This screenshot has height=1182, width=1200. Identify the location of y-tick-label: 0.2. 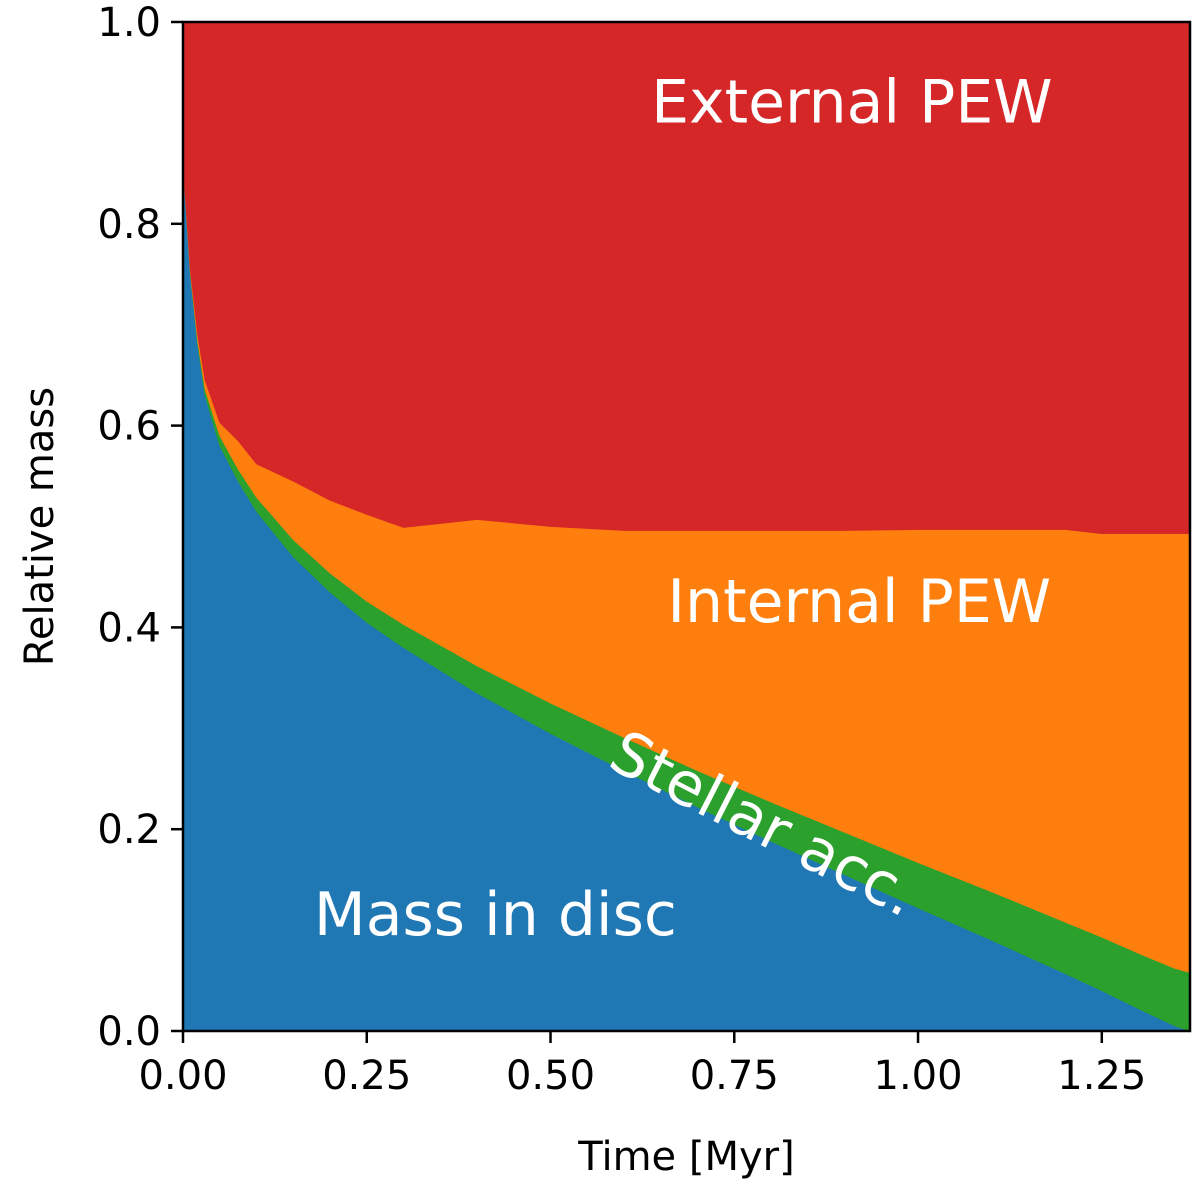
(129, 830).